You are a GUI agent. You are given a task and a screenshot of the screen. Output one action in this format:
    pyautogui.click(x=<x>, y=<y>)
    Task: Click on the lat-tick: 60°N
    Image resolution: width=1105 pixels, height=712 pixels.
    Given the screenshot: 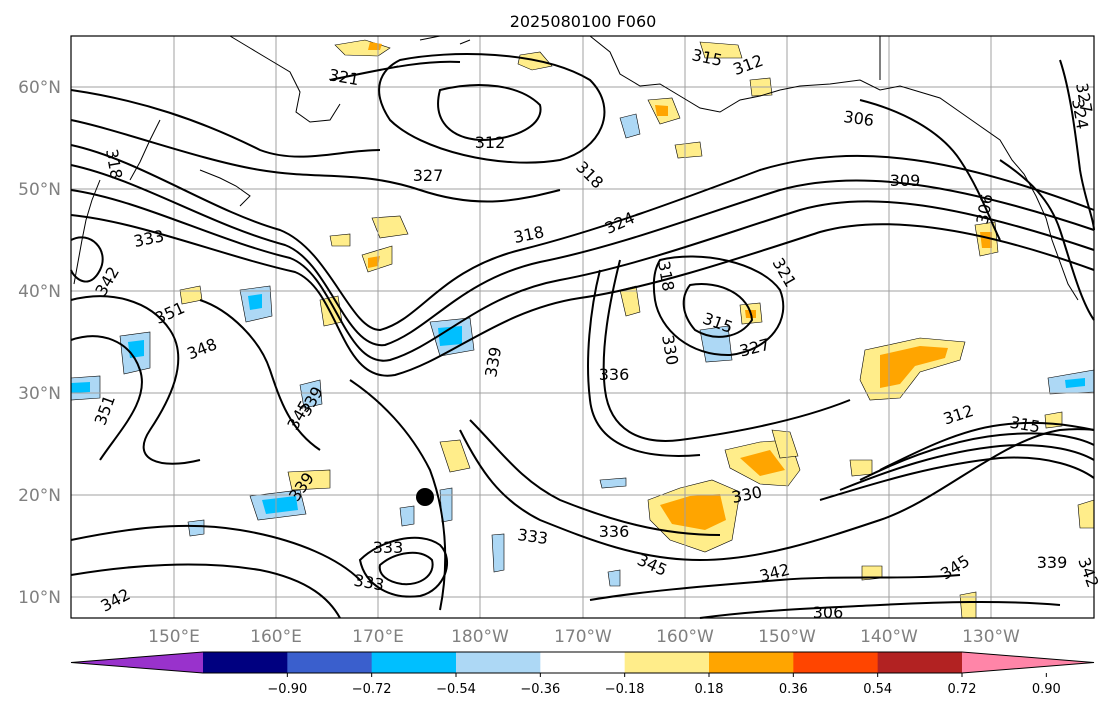 What is the action you would take?
    pyautogui.click(x=39, y=88)
    